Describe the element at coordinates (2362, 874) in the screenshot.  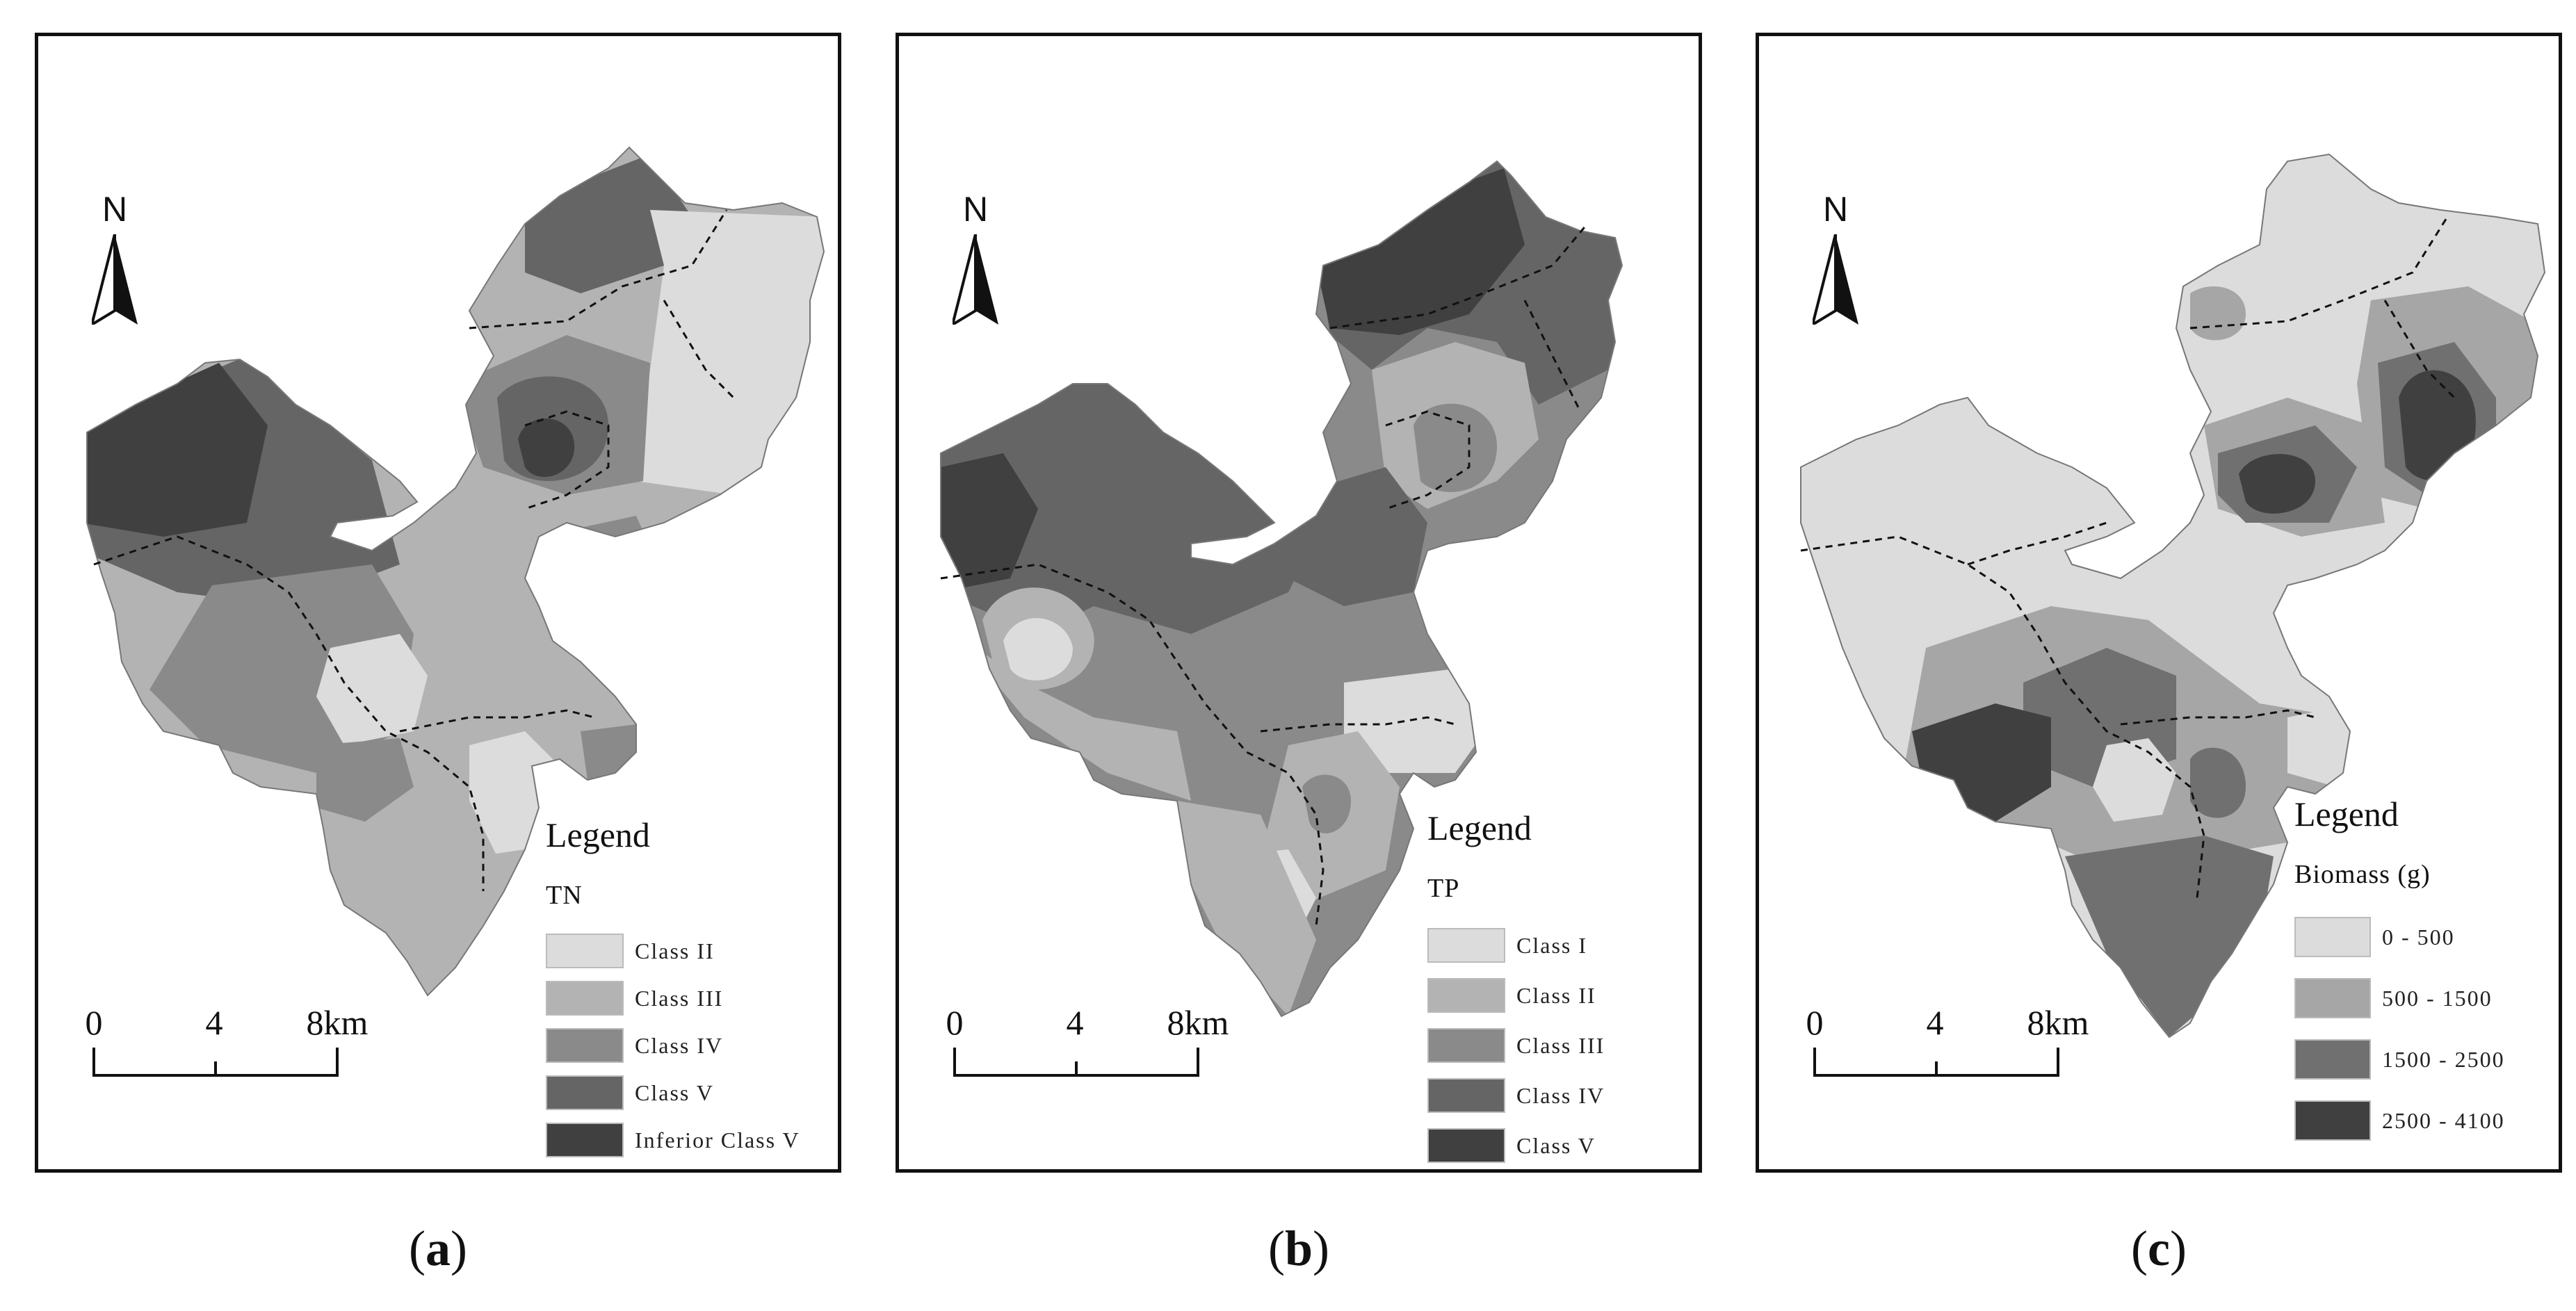
I see `legend-subtitle: Biomass (g)` at that location.